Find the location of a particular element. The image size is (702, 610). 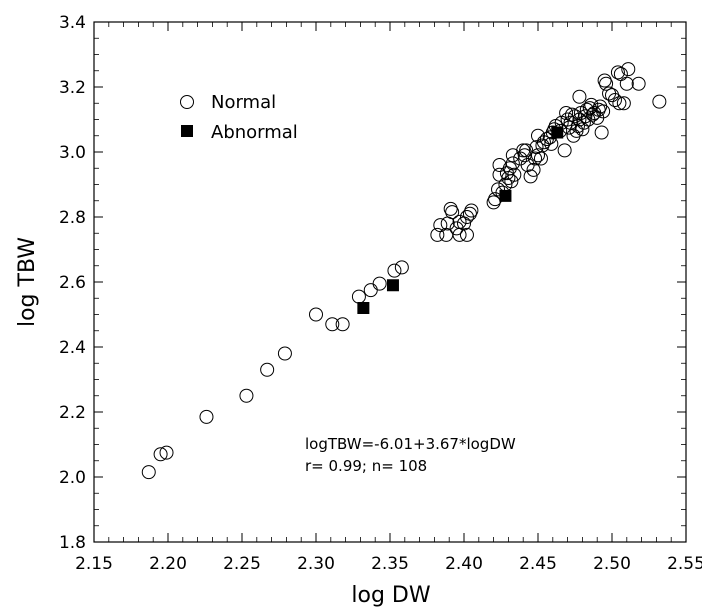

x-tick-label: 2.50 is located at coordinates (612, 564).